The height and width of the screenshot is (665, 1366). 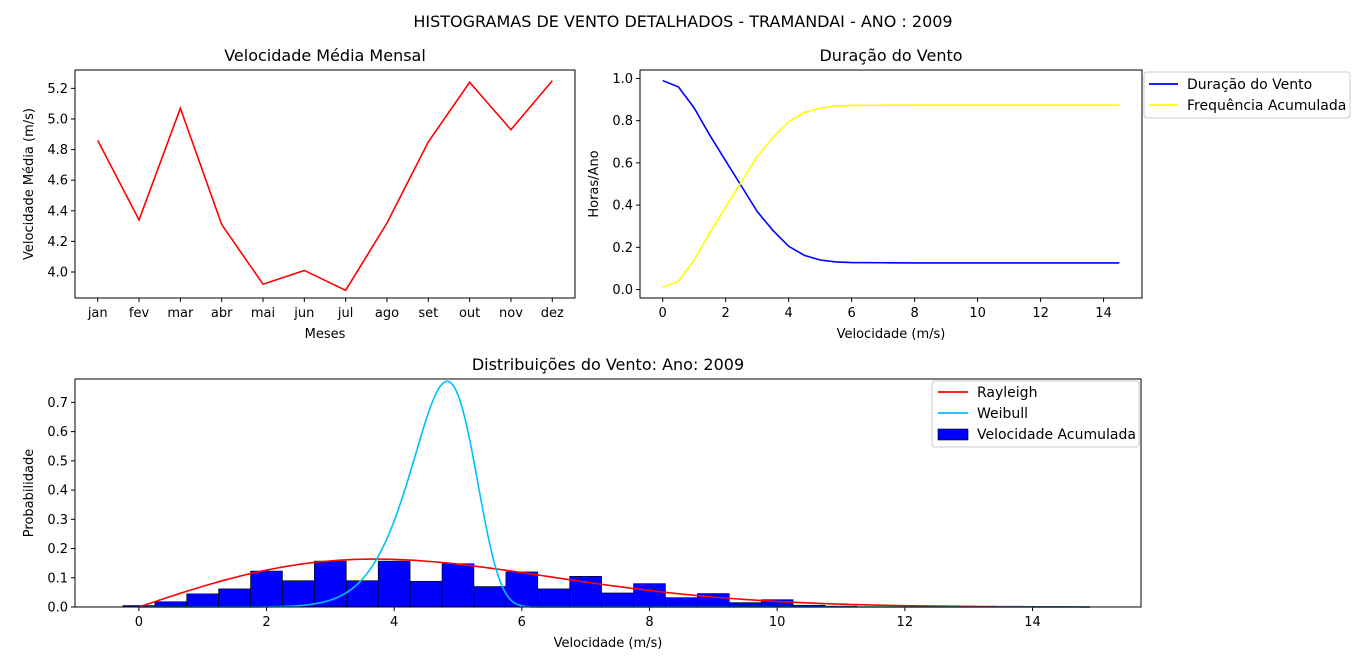 I want to click on chart-title: Velocidade Média Mensal, so click(x=325, y=55).